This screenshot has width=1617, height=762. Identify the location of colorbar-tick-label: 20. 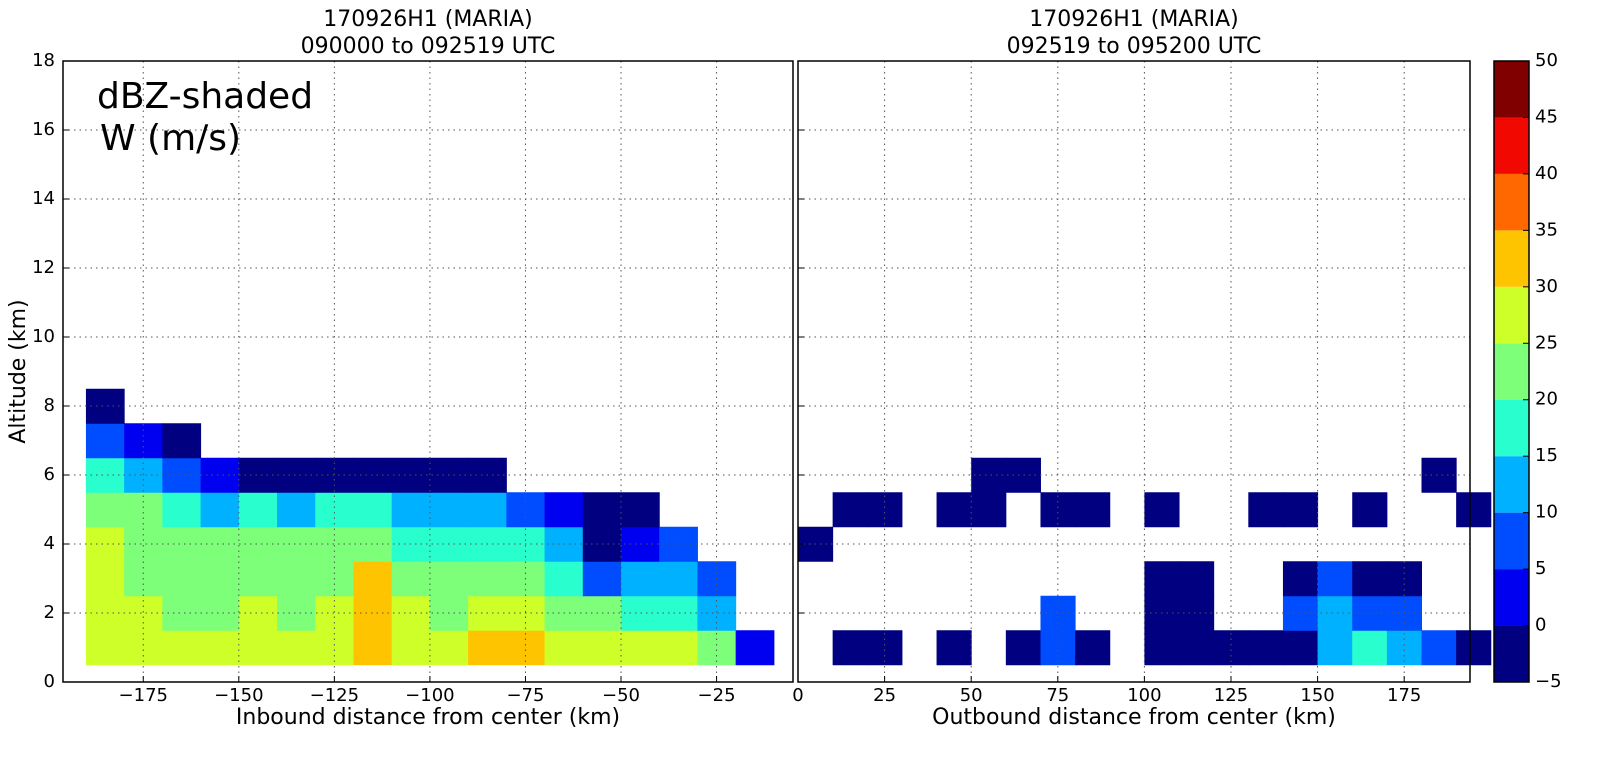
(1546, 399).